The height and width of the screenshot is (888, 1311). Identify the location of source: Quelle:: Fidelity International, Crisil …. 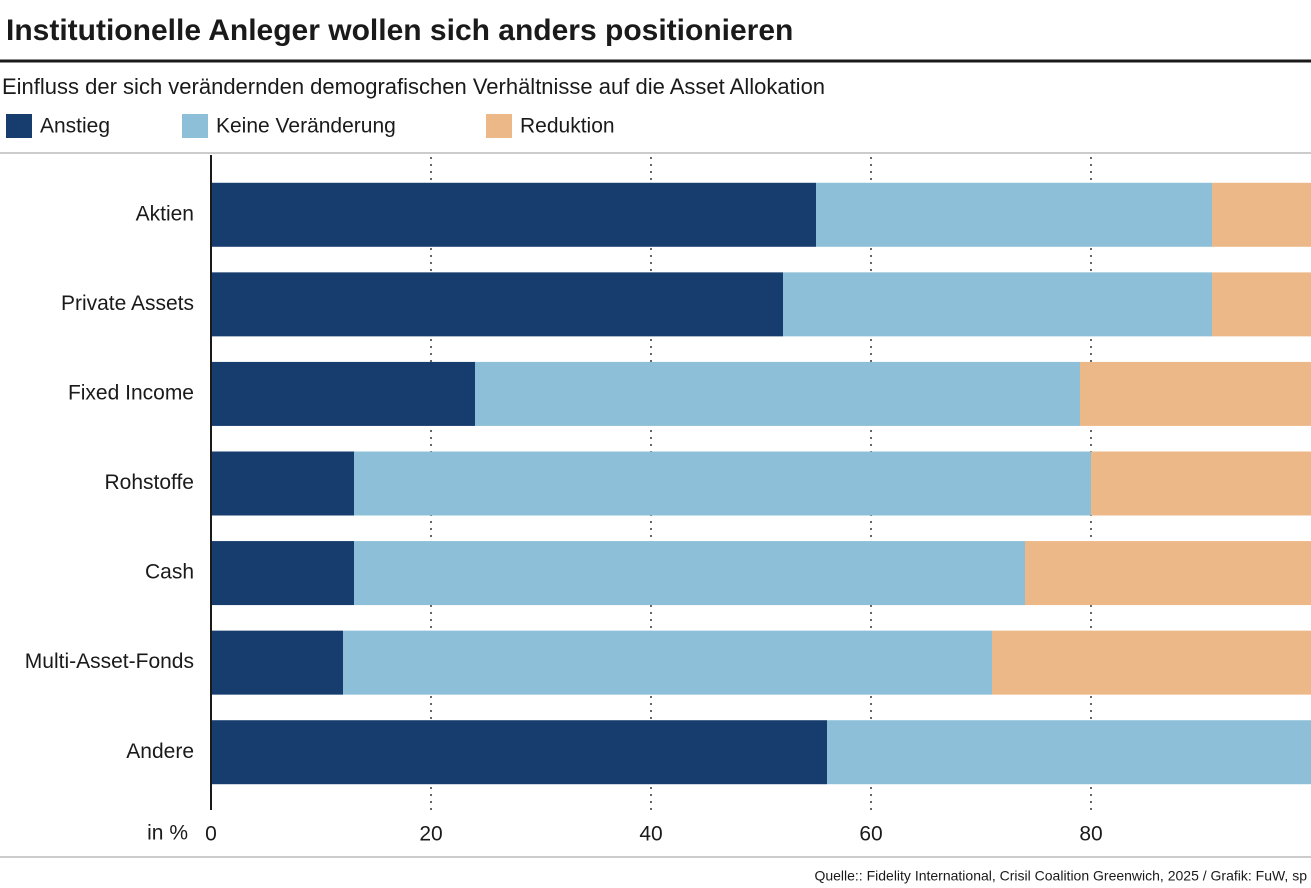
(1060, 876).